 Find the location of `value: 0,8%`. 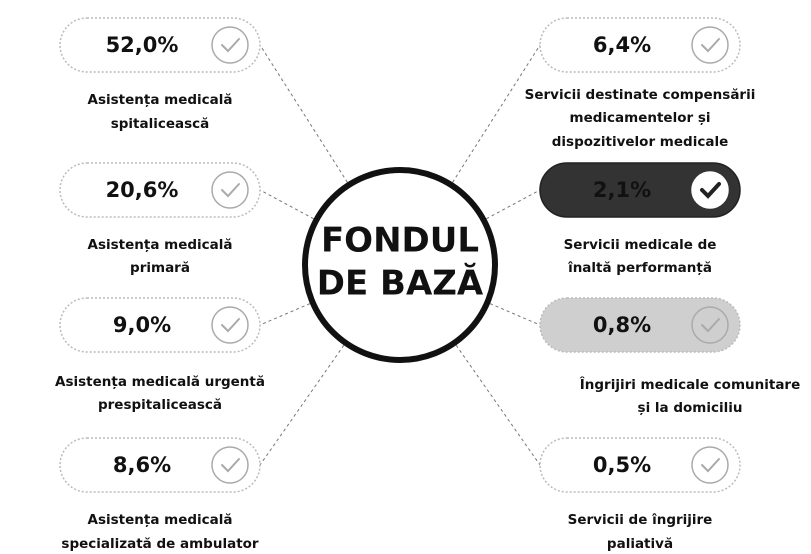

value: 0,8% is located at coordinates (622, 325).